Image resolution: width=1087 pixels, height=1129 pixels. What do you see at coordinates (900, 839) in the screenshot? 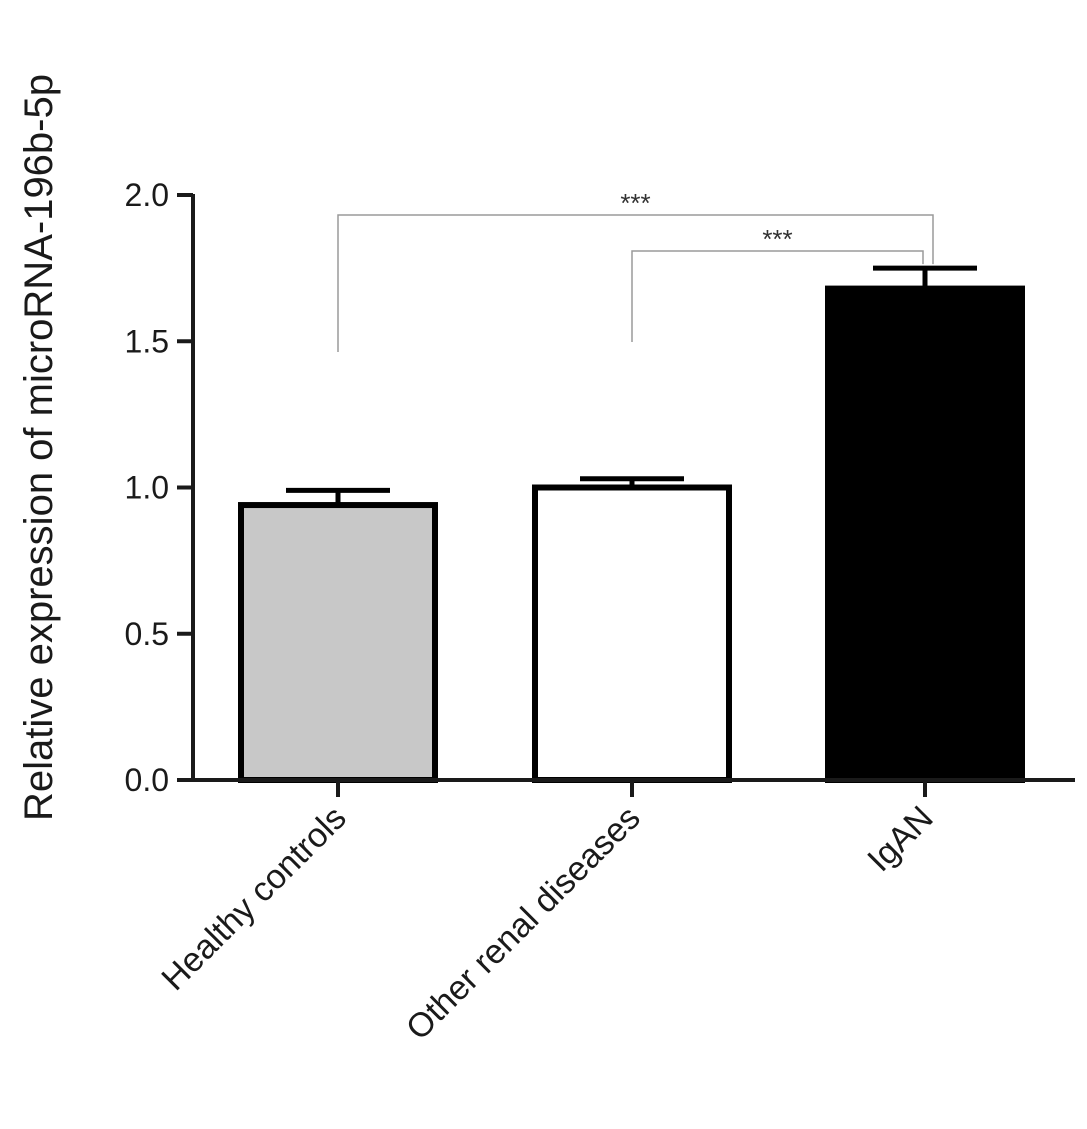
I see `x-category-label: IgAN` at bounding box center [900, 839].